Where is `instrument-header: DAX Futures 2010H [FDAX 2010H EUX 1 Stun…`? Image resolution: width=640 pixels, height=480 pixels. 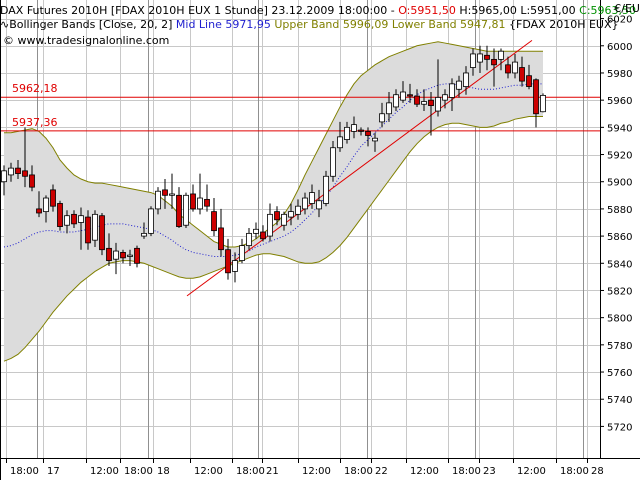
instrument-header: DAX Futures 2010H [FDAX 2010H EUX 1 Stun… is located at coordinates (318, 10).